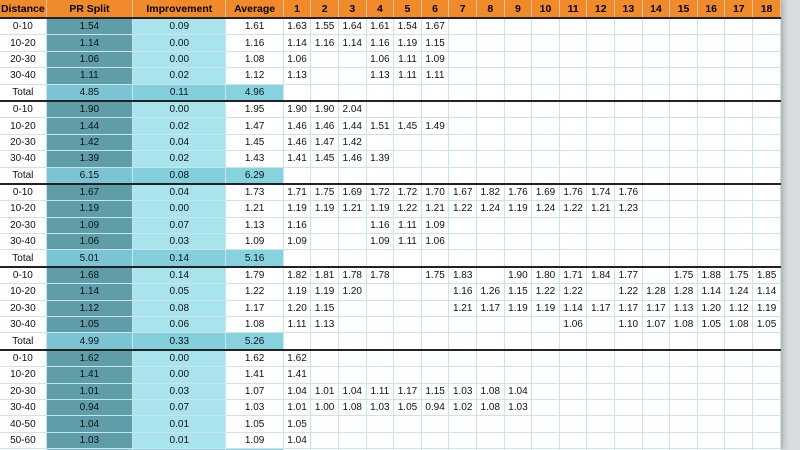 This screenshot has width=800, height=450. Describe the element at coordinates (352, 292) in the screenshot. I see `split-cell: 1.20` at that location.